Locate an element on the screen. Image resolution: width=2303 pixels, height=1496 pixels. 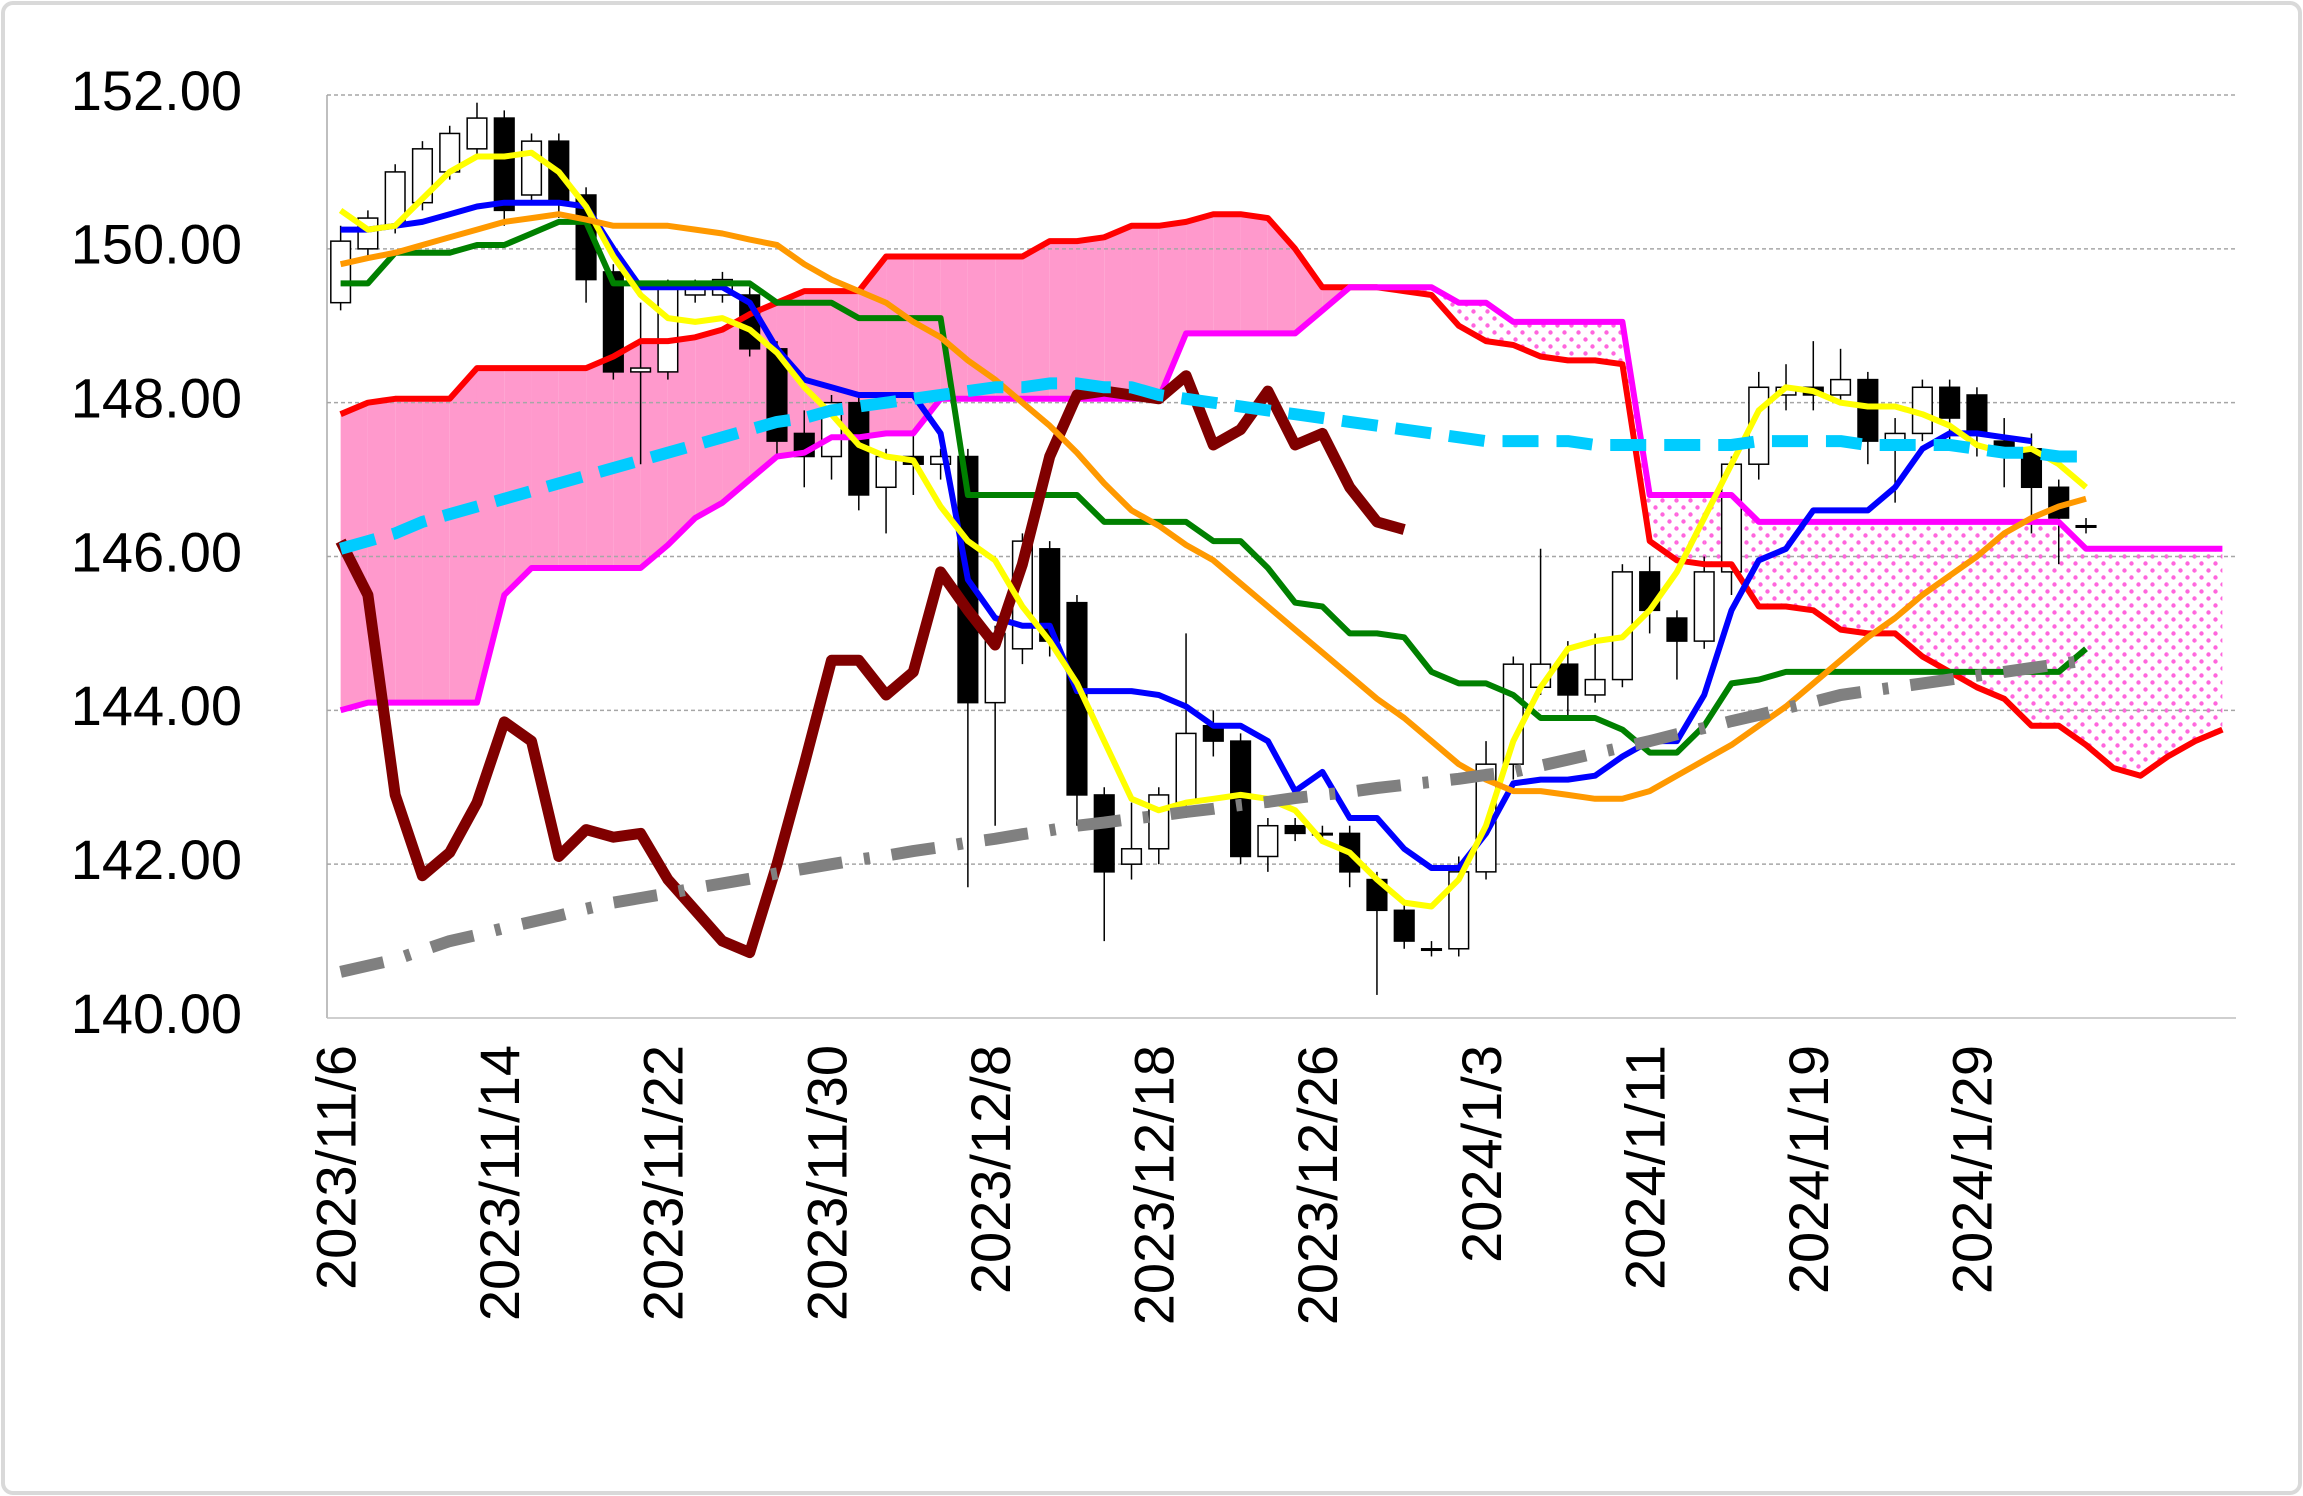
y-tick-label: 142.00 is located at coordinates (156, 859).